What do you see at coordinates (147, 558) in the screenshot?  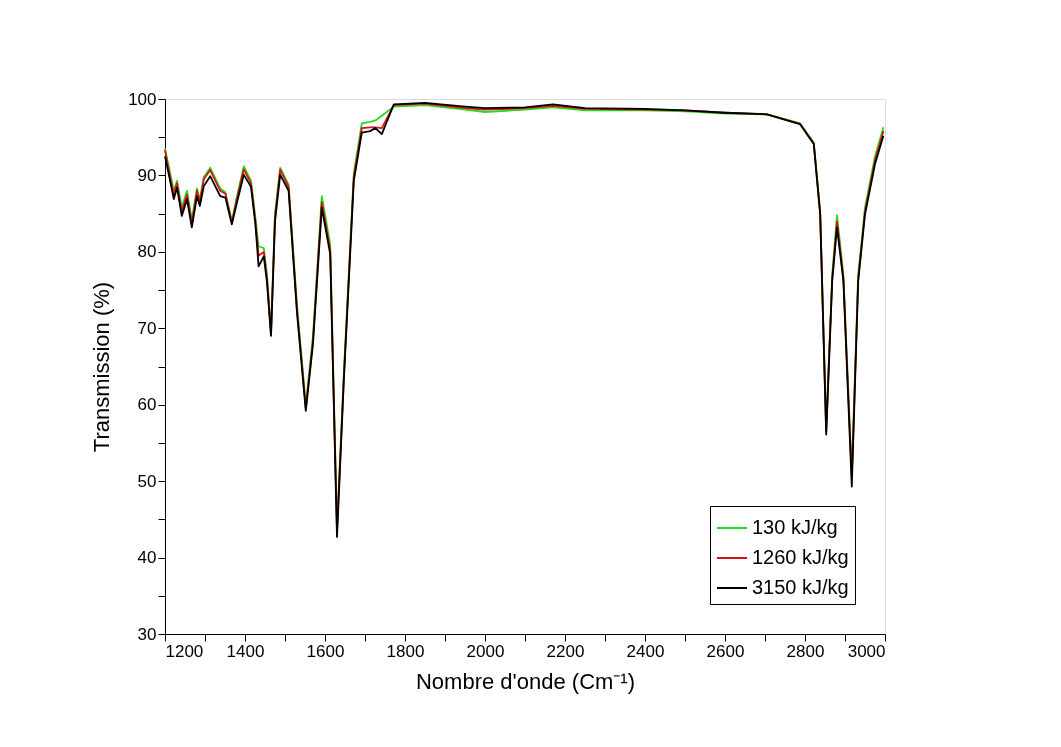 I see `y-tick-label: 40` at bounding box center [147, 558].